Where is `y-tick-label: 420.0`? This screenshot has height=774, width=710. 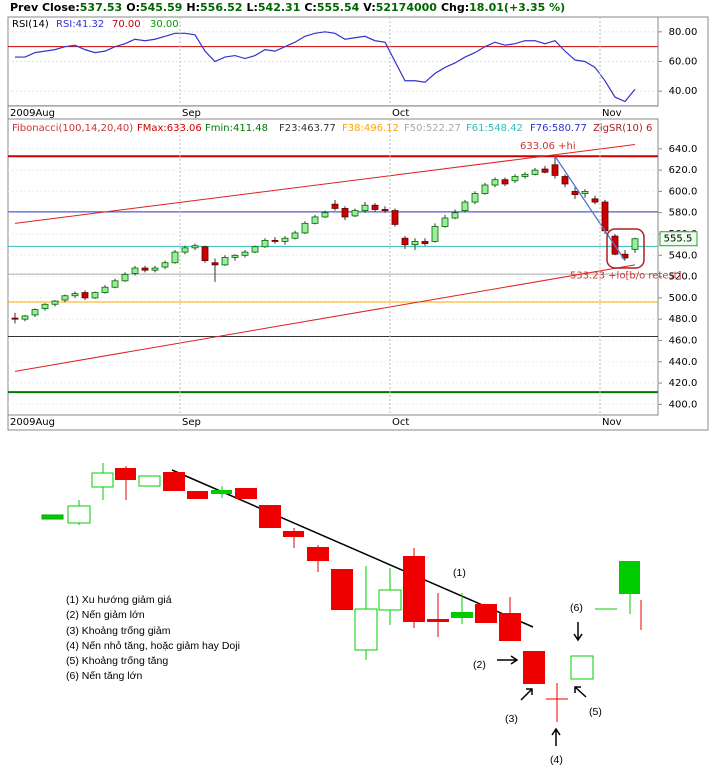
y-tick-label: 420.0 is located at coordinates (683, 383).